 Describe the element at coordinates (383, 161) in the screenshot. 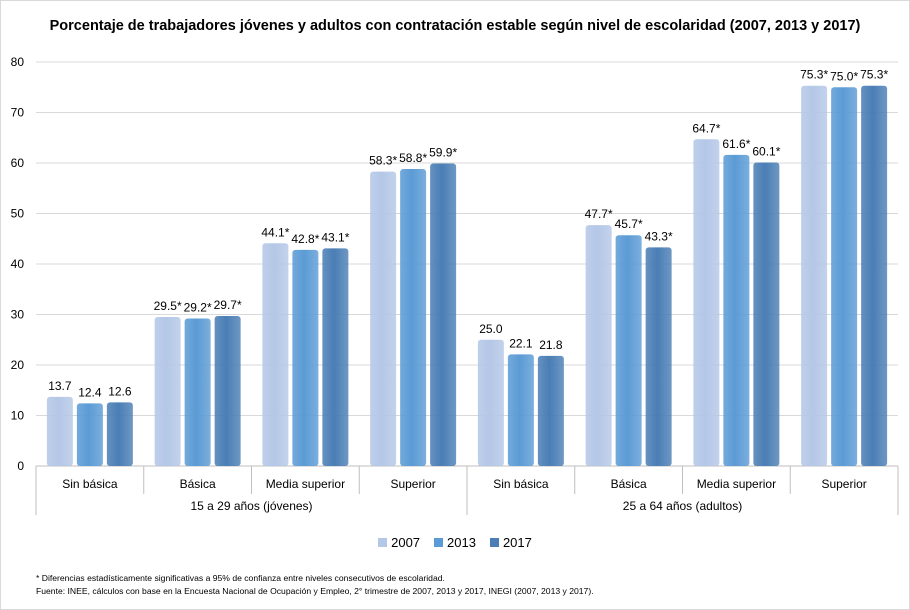

I see `data-label: 58.3*` at that location.